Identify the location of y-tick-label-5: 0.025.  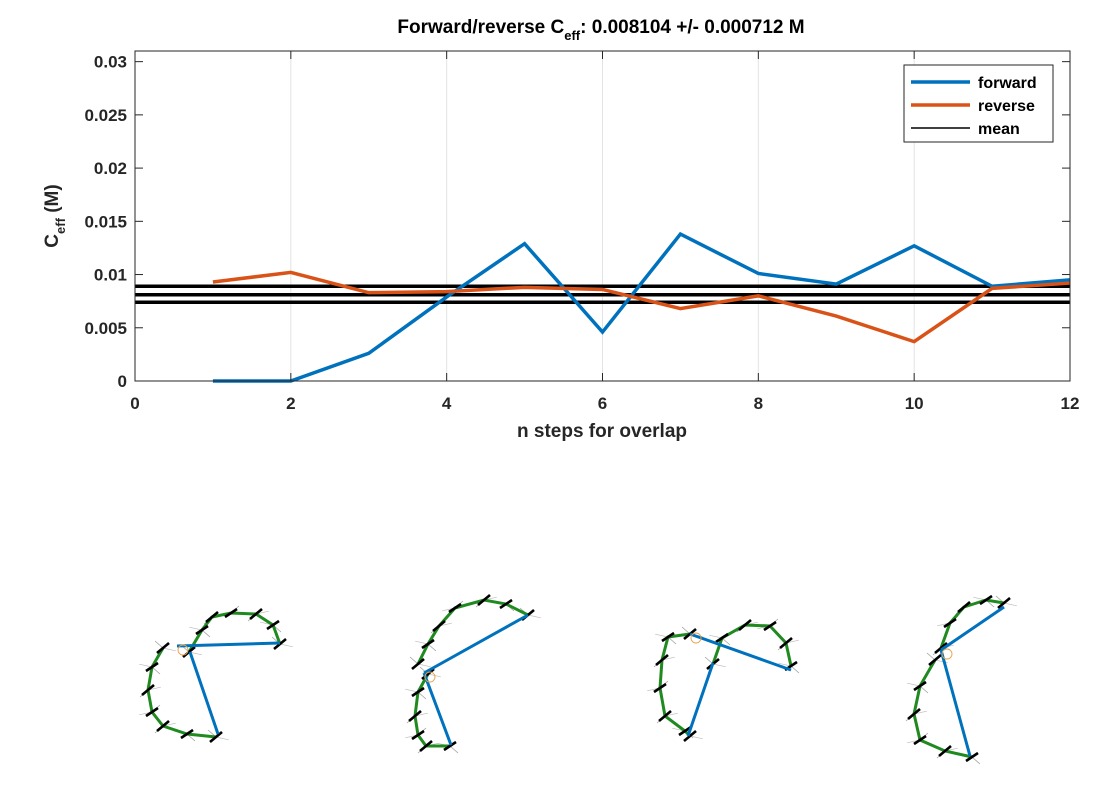
(105, 115).